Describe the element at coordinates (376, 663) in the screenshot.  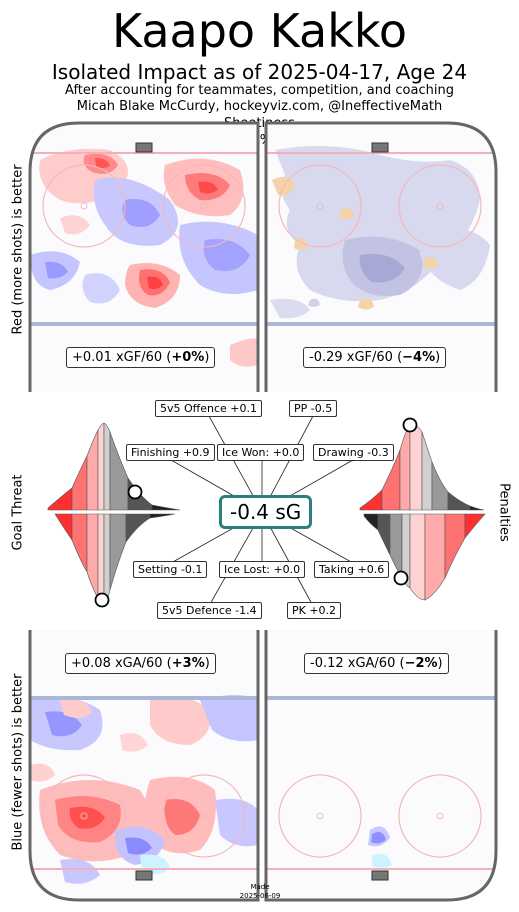
I see `defence-pk-xg-box: -0.12 xGA/60 (−2%)` at that location.